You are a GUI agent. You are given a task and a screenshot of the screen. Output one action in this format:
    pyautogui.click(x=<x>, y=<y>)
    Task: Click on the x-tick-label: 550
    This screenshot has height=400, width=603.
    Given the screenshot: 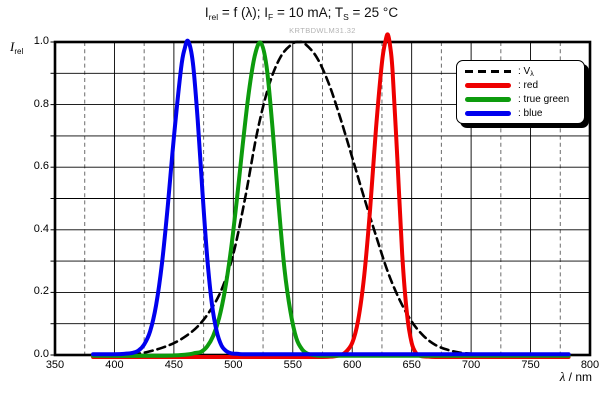 What is the action you would take?
    pyautogui.click(x=292, y=365)
    